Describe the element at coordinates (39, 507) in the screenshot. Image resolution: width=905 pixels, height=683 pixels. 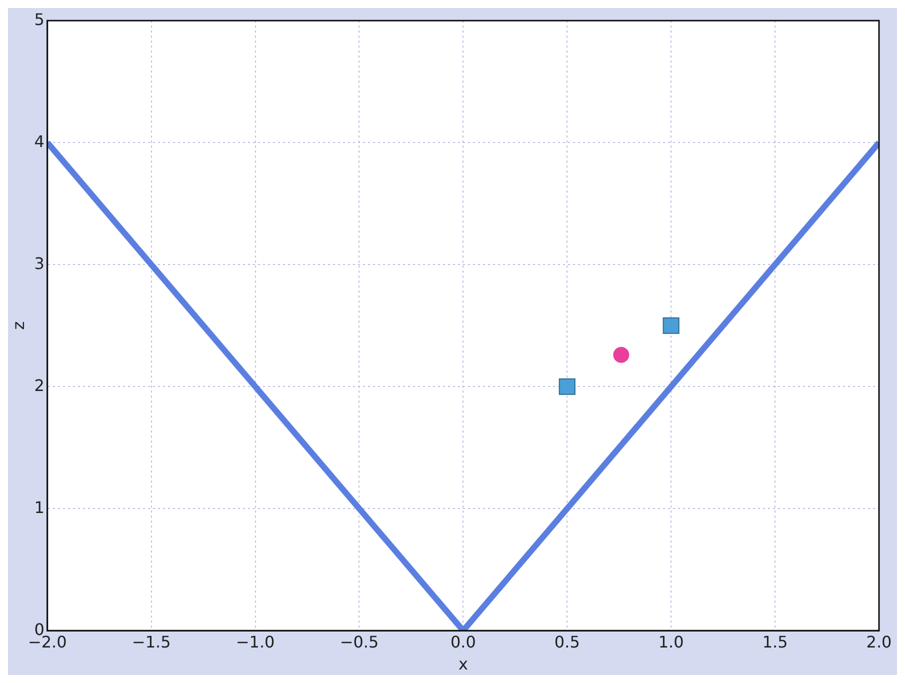
I see `y-tick-label: 1` at that location.